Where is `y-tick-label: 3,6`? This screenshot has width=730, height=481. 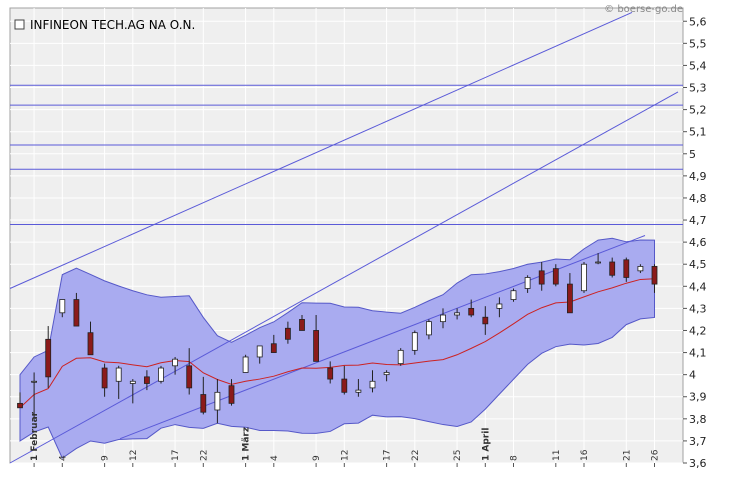 y-tick-label: 3,6 is located at coordinates (698, 463).